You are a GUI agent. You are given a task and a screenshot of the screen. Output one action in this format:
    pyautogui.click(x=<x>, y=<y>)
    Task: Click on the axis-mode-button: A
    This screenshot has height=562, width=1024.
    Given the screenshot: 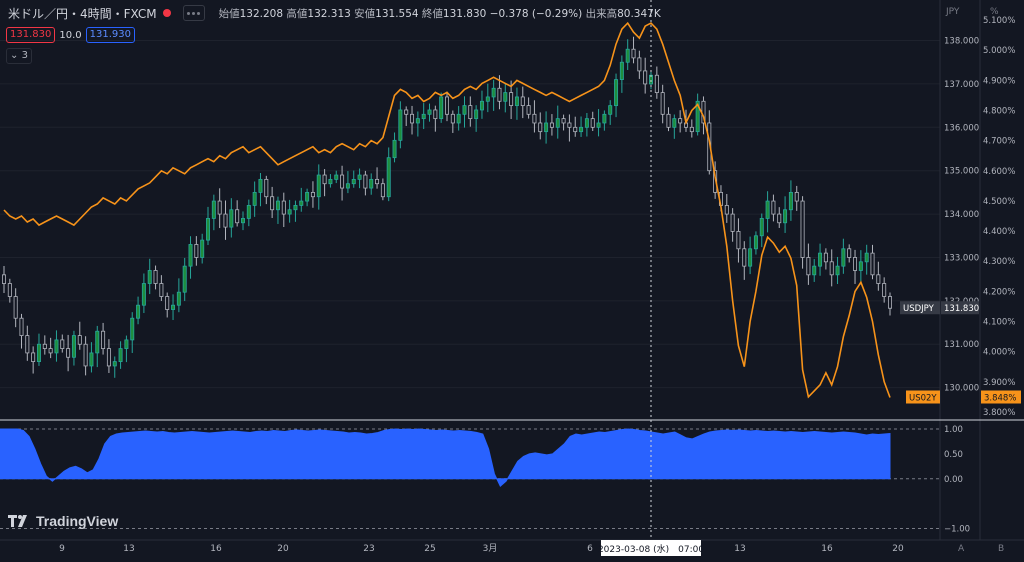 What is the action you would take?
    pyautogui.click(x=961, y=549)
    